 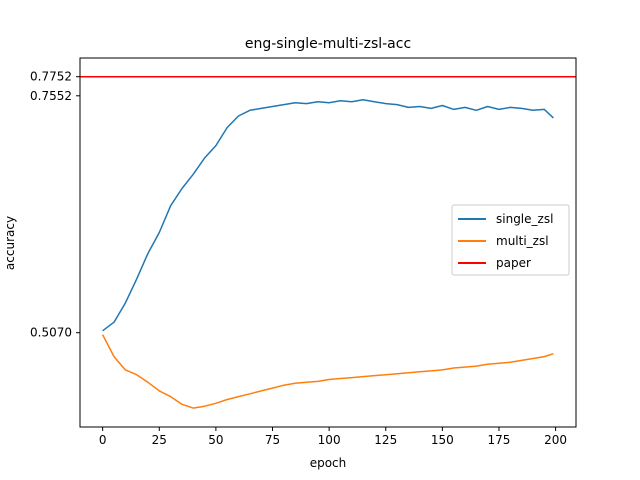 I want to click on y-tick-label: 0.7552, so click(x=51, y=96).